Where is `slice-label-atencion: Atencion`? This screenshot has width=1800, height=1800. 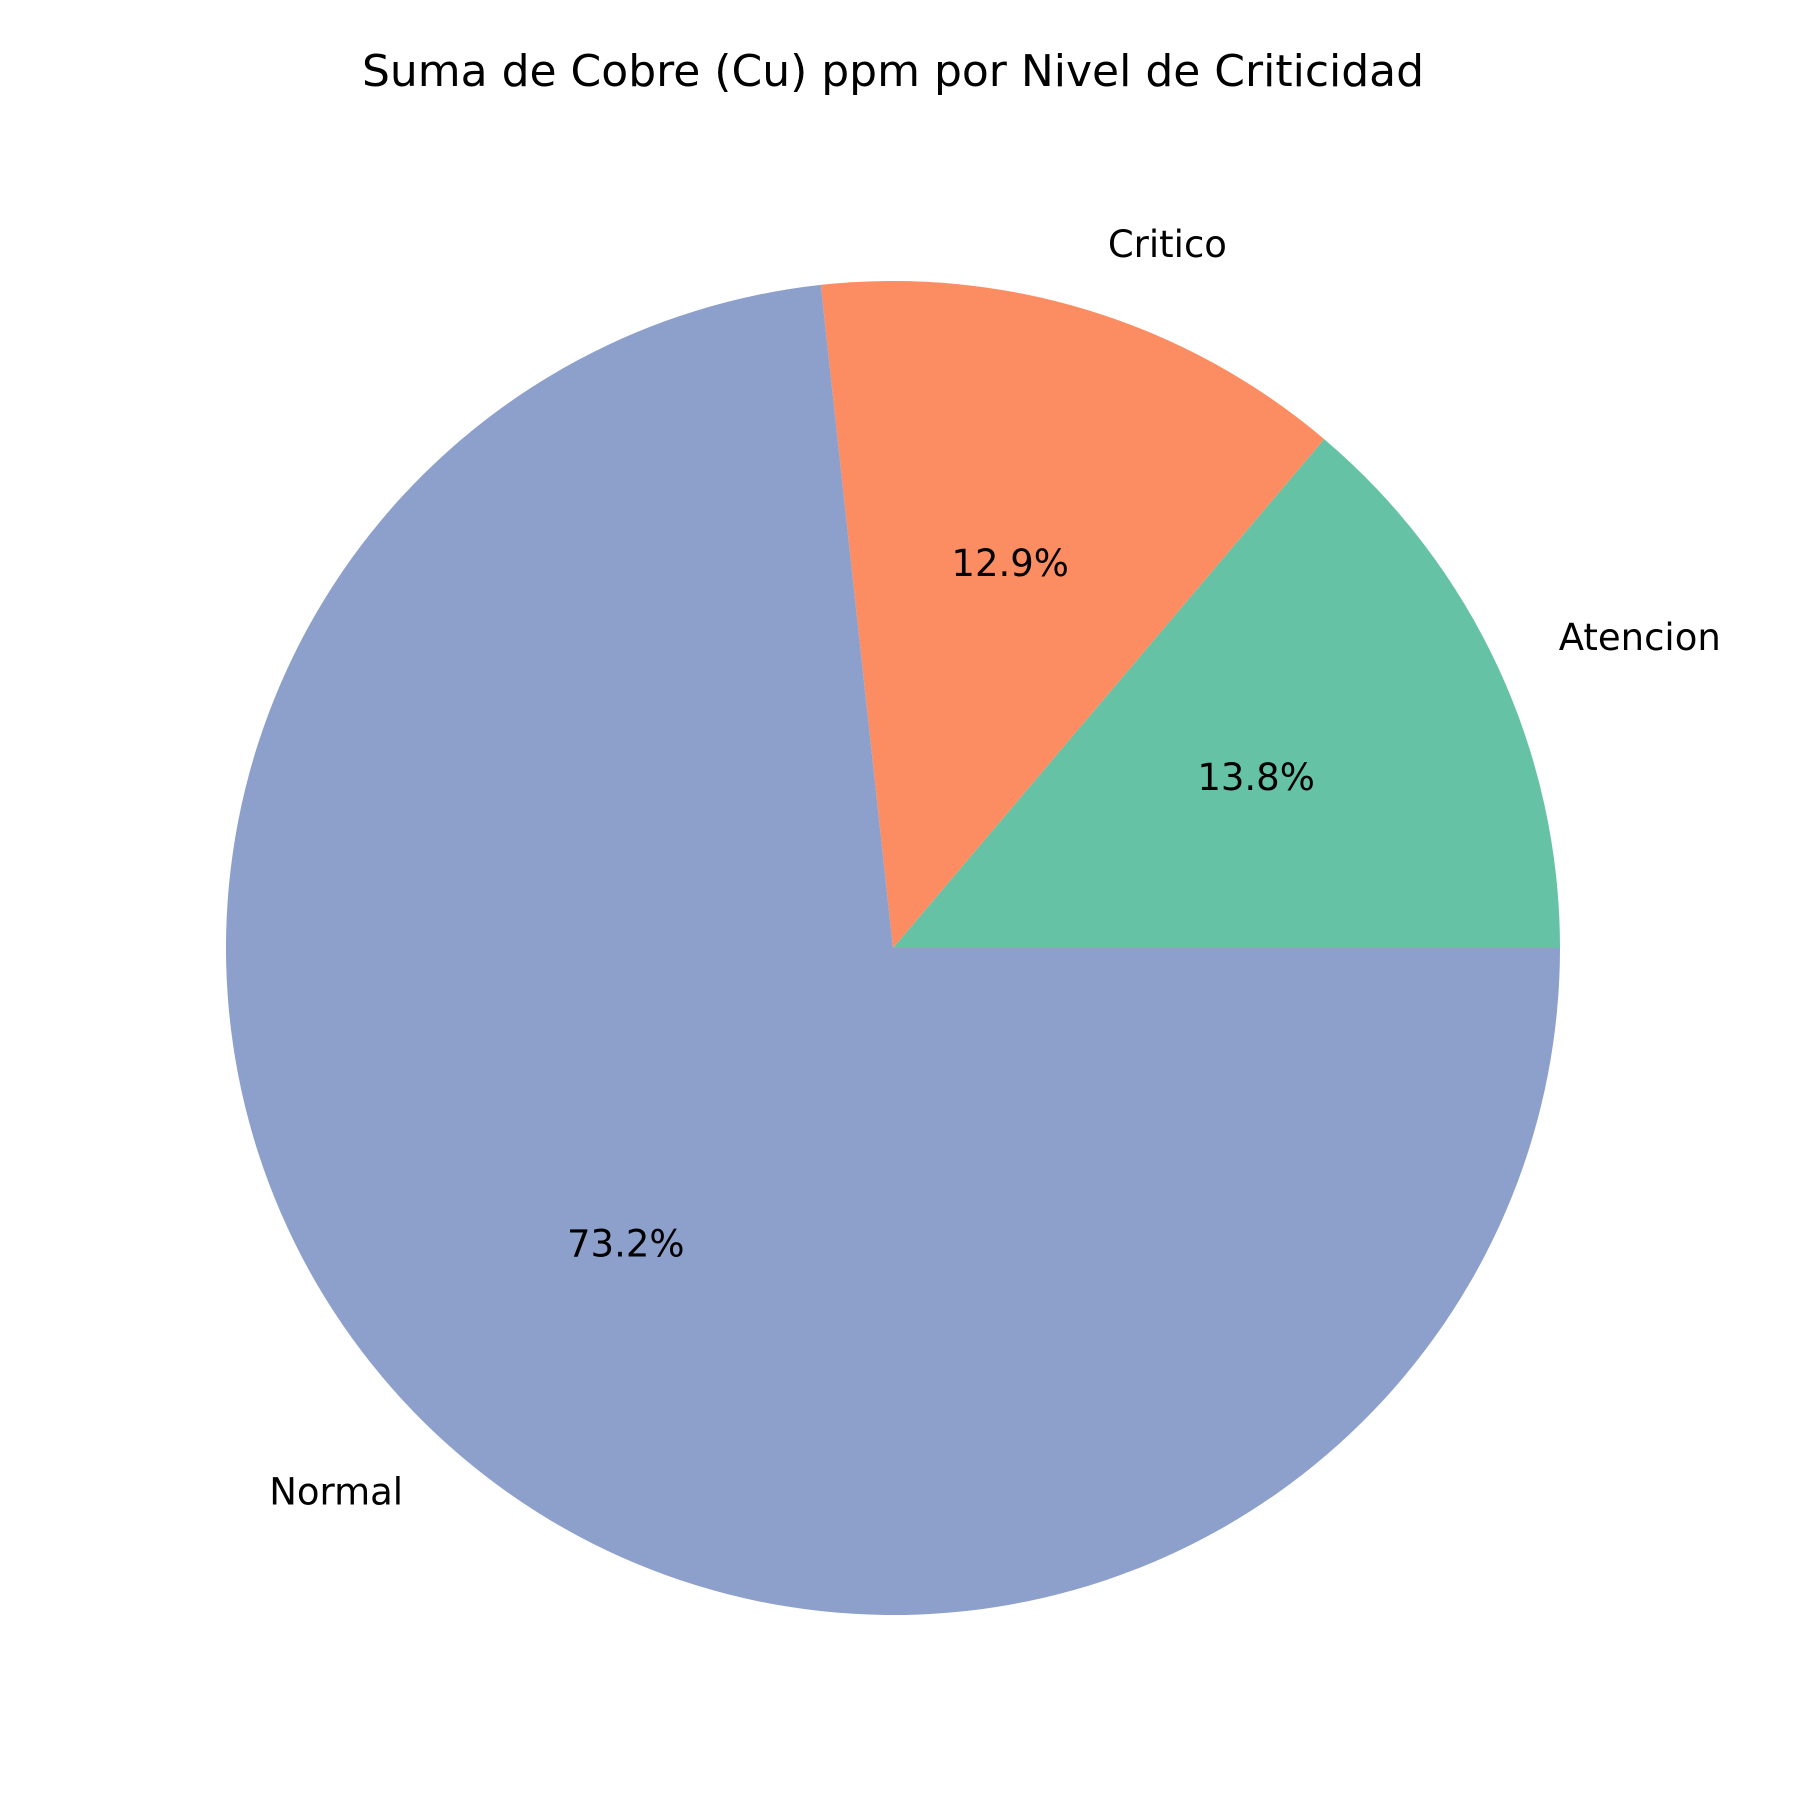
slice-label-atencion: Atencion is located at coordinates (1640, 637).